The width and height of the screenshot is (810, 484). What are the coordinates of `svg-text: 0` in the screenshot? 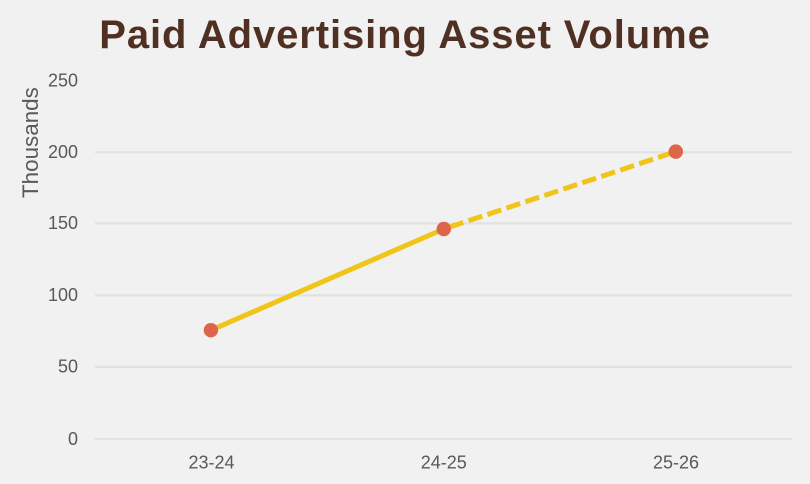 It's located at (73, 439).